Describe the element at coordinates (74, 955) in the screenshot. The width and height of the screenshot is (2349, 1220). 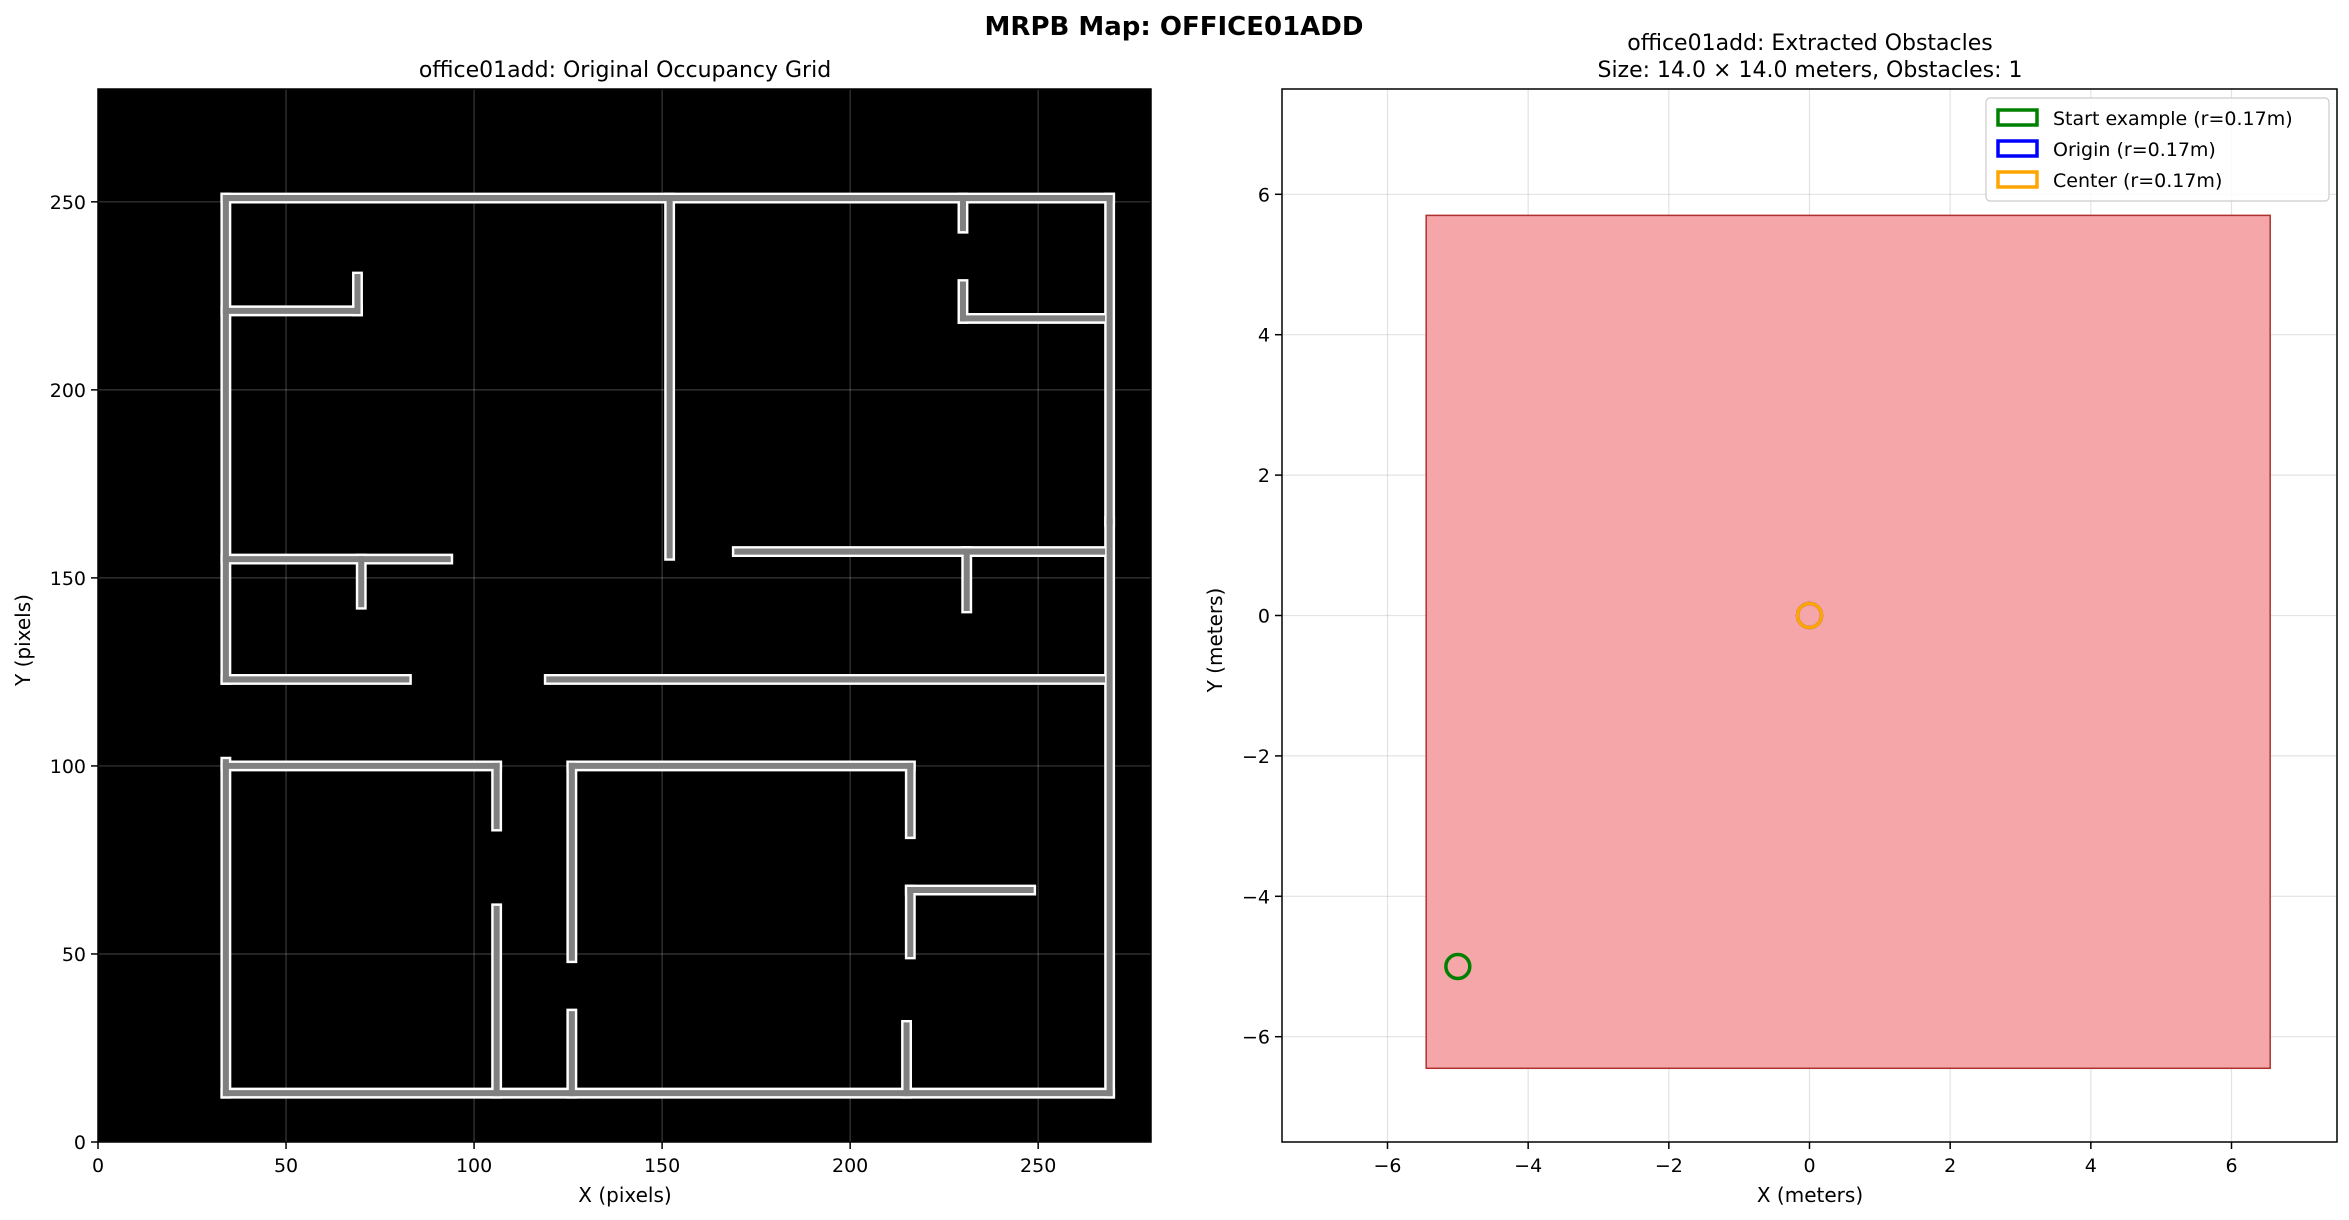
I see `occupancy-grid-ytick-label: 50` at that location.